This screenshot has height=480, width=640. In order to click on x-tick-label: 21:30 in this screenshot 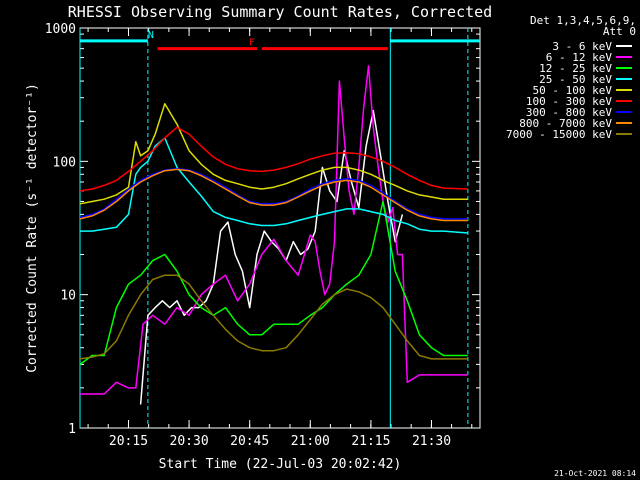, I will do `click(431, 441)`.